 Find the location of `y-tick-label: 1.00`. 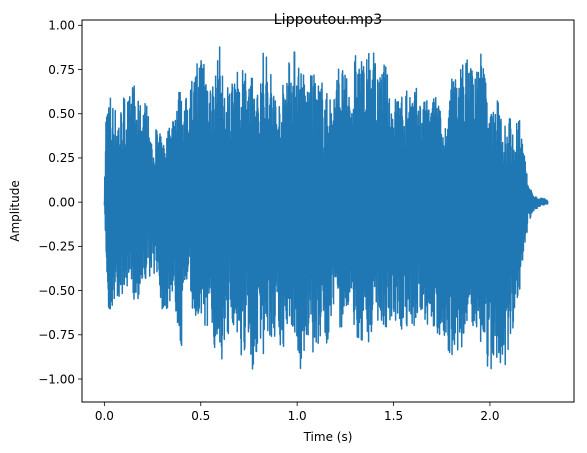

y-tick-label: 1.00 is located at coordinates (61, 26).